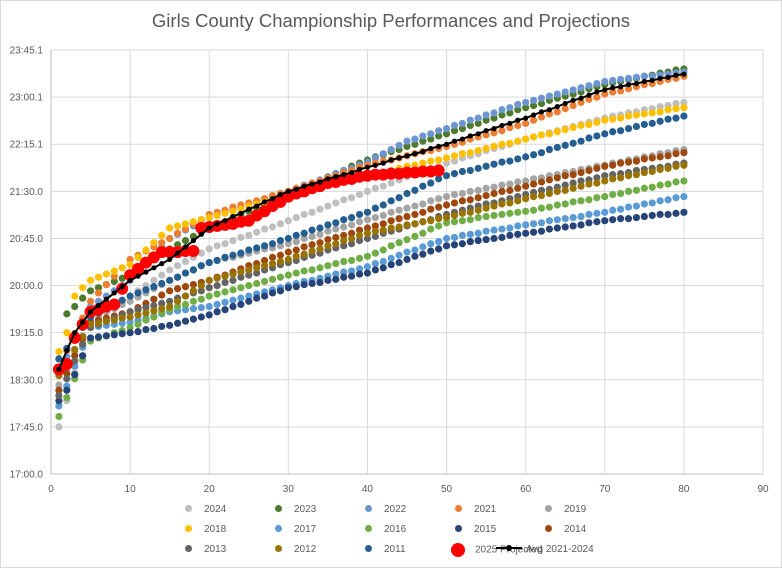 The width and height of the screenshot is (782, 568). I want to click on legend-label: 2013, so click(215, 549).